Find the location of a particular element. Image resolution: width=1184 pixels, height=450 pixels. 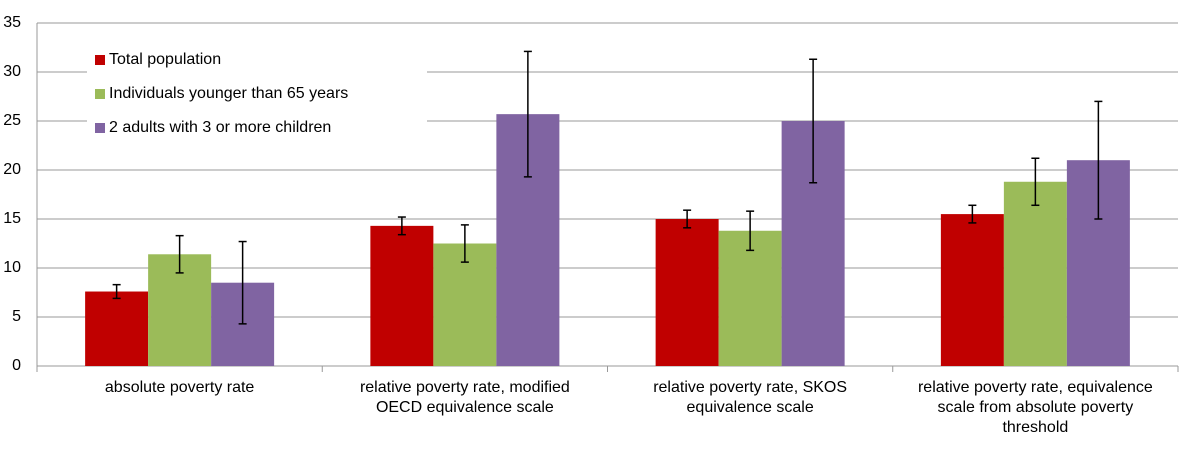

y-tick-label: 25 is located at coordinates (12, 120).